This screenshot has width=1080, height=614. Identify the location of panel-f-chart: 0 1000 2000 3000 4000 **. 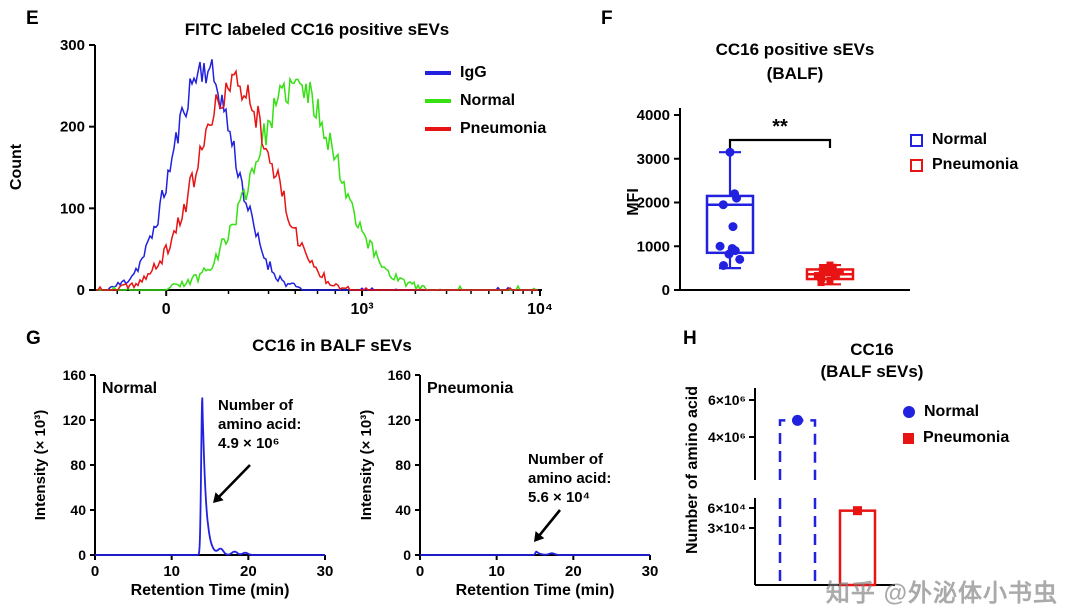
(773, 203).